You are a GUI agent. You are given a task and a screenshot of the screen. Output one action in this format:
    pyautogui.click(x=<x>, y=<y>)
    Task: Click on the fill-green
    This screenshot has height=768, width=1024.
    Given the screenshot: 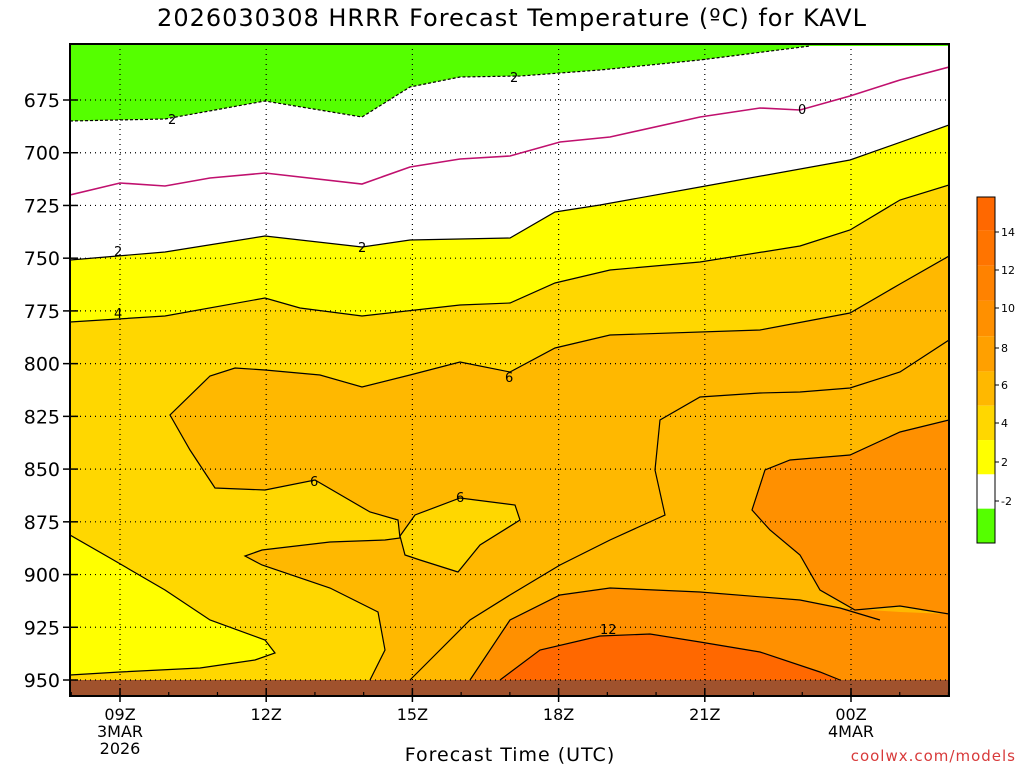 What is the action you would take?
    pyautogui.click(x=509, y=82)
    